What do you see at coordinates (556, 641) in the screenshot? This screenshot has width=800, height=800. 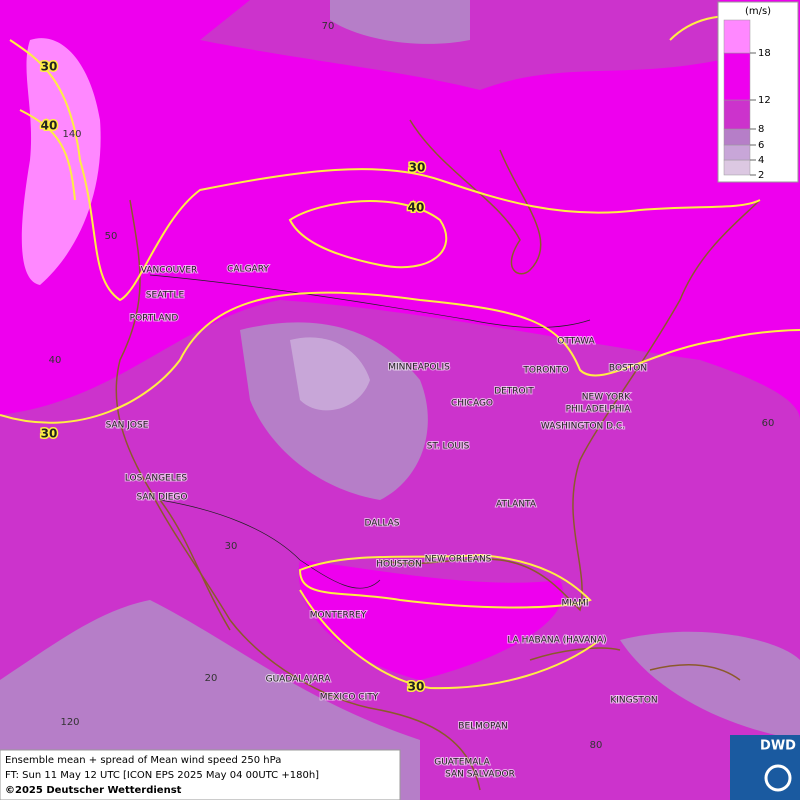 I see `city-label: LA HABANA (HAVANA)` at bounding box center [556, 641].